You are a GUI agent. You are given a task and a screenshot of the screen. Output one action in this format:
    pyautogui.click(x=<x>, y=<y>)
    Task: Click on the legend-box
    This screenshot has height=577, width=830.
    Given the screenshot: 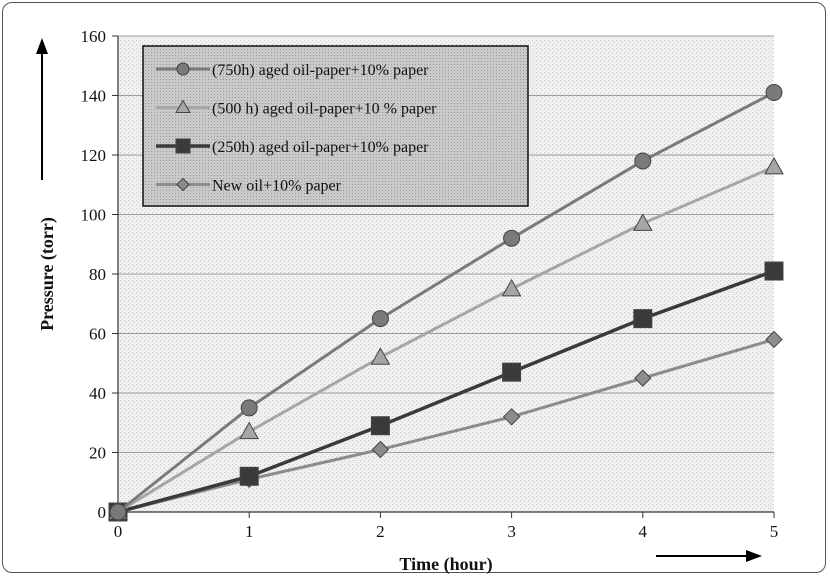 What is the action you would take?
    pyautogui.click(x=335, y=126)
    